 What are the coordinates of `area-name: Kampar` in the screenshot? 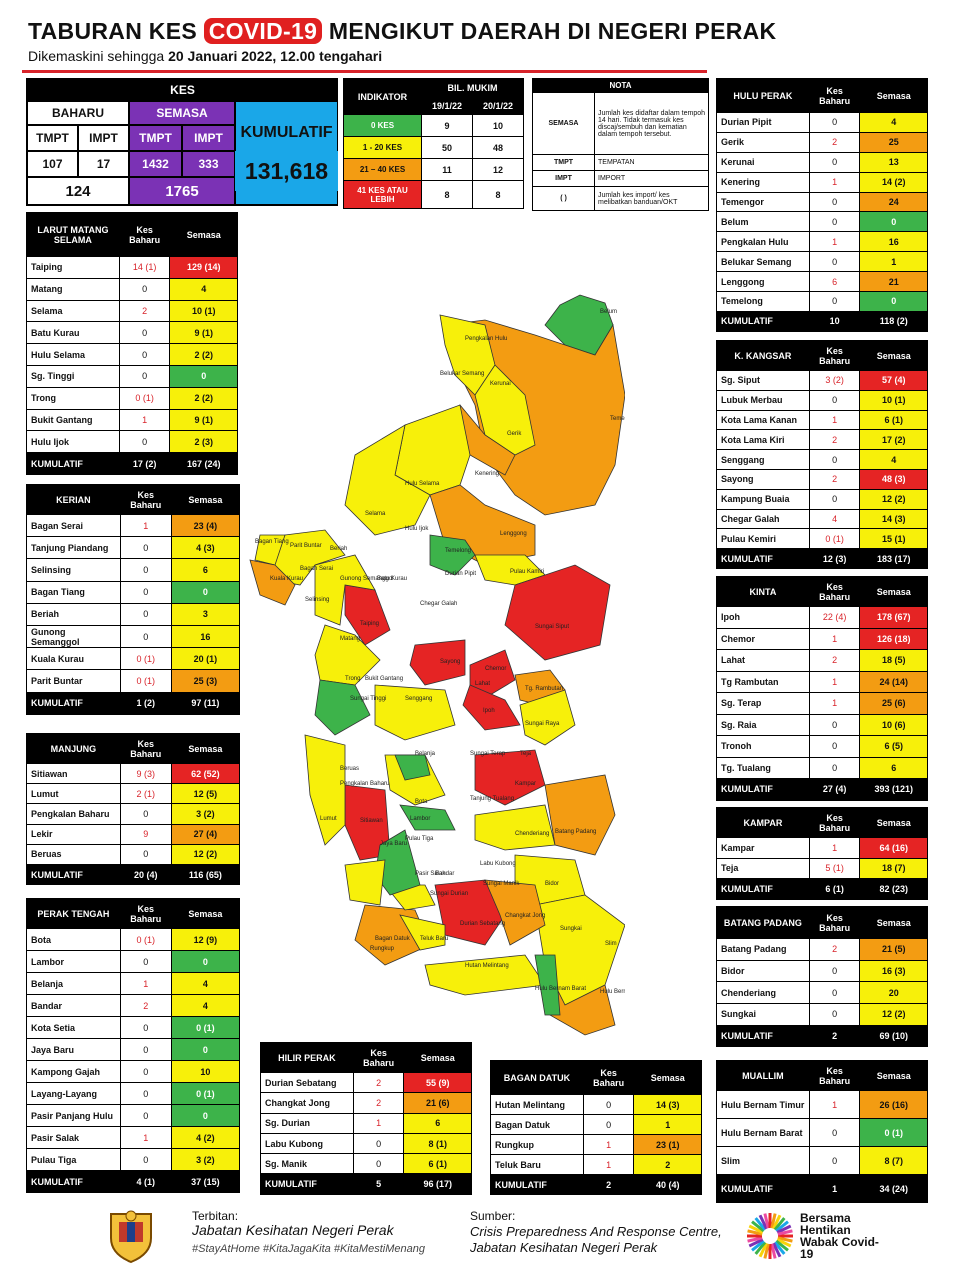 It's located at (763, 848).